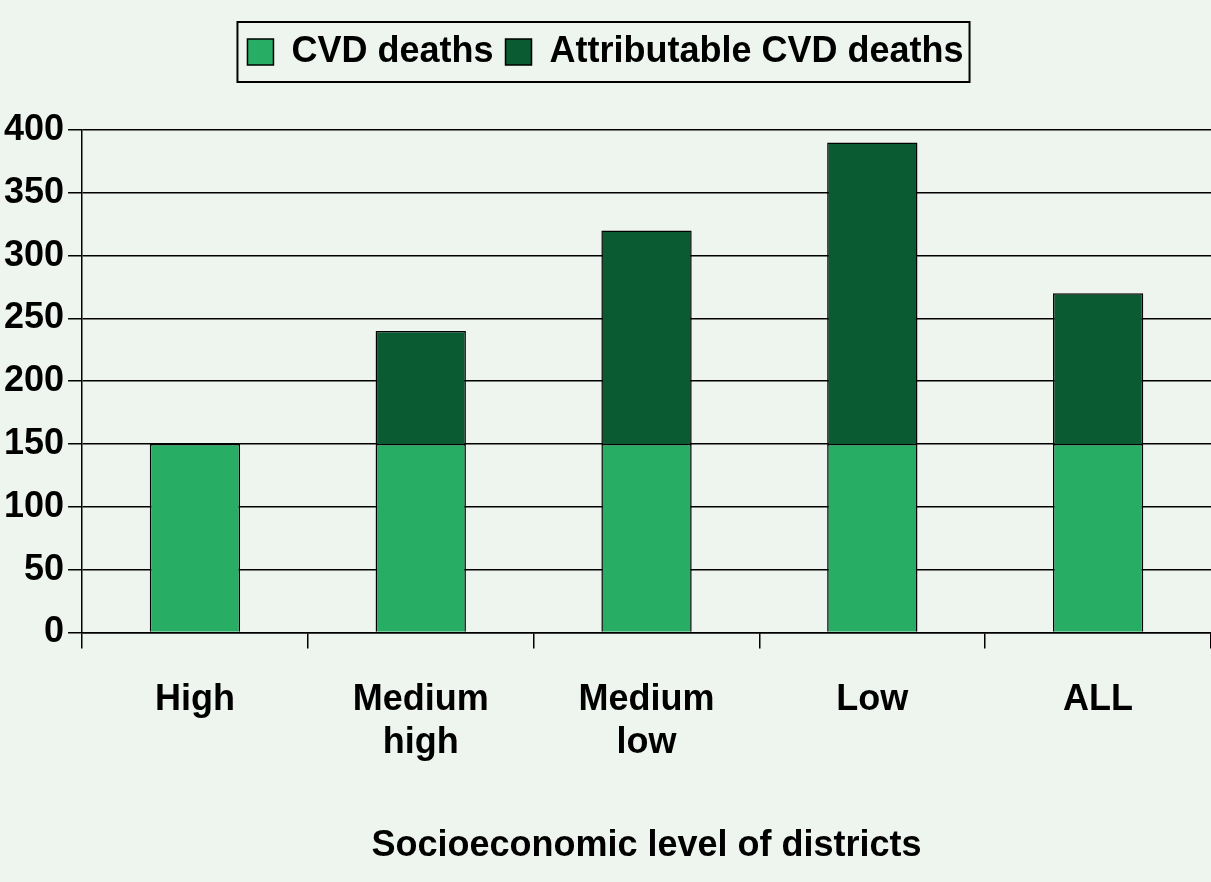  What do you see at coordinates (194, 697) in the screenshot?
I see `x-tick-label: High` at bounding box center [194, 697].